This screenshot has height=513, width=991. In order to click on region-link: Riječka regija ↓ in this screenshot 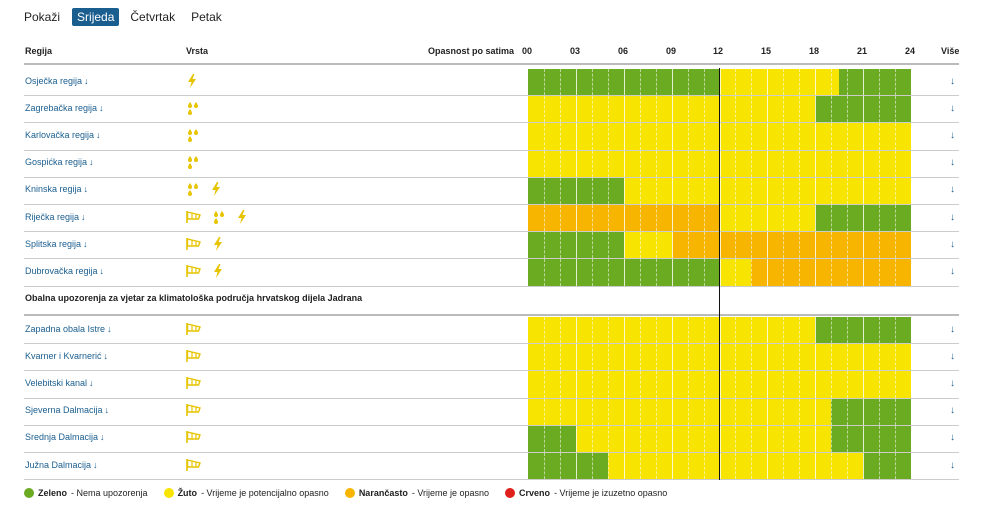, I will do `click(55, 217)`.